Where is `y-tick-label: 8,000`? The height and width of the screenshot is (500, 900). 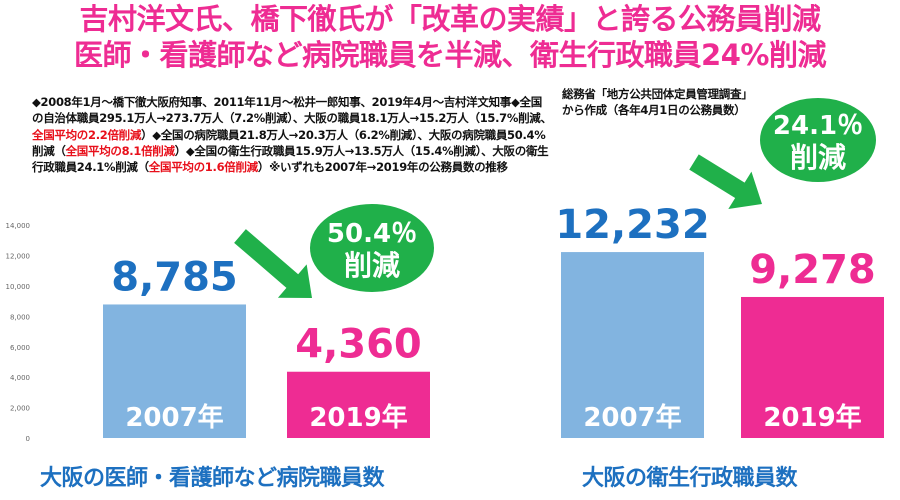
y-tick-label: 8,000 is located at coordinates (20, 317).